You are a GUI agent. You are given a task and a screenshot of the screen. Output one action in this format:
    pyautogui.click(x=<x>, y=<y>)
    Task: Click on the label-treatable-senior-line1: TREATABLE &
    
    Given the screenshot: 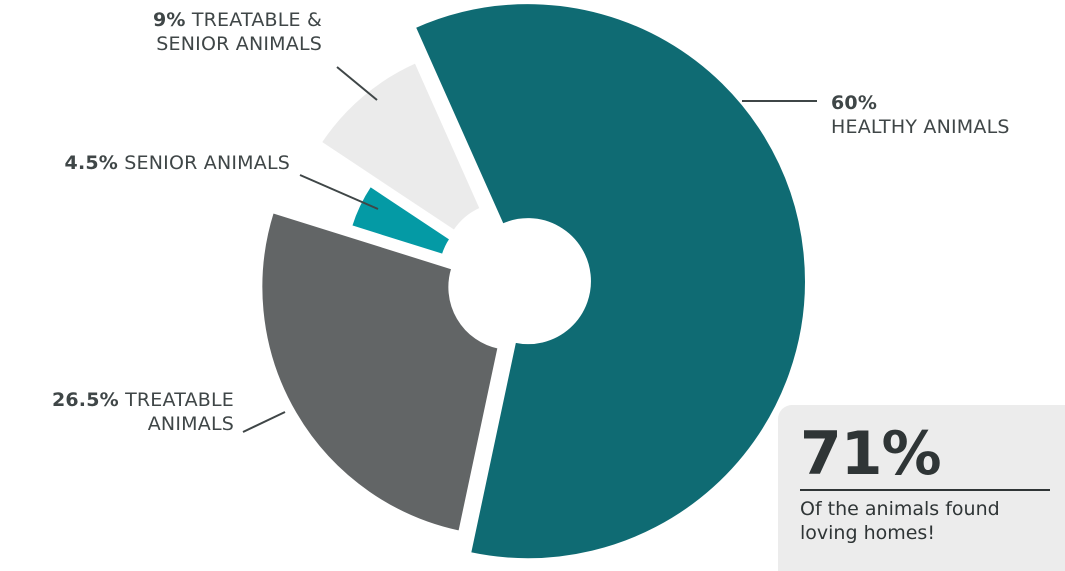 What is the action you would take?
    pyautogui.click(x=253, y=20)
    